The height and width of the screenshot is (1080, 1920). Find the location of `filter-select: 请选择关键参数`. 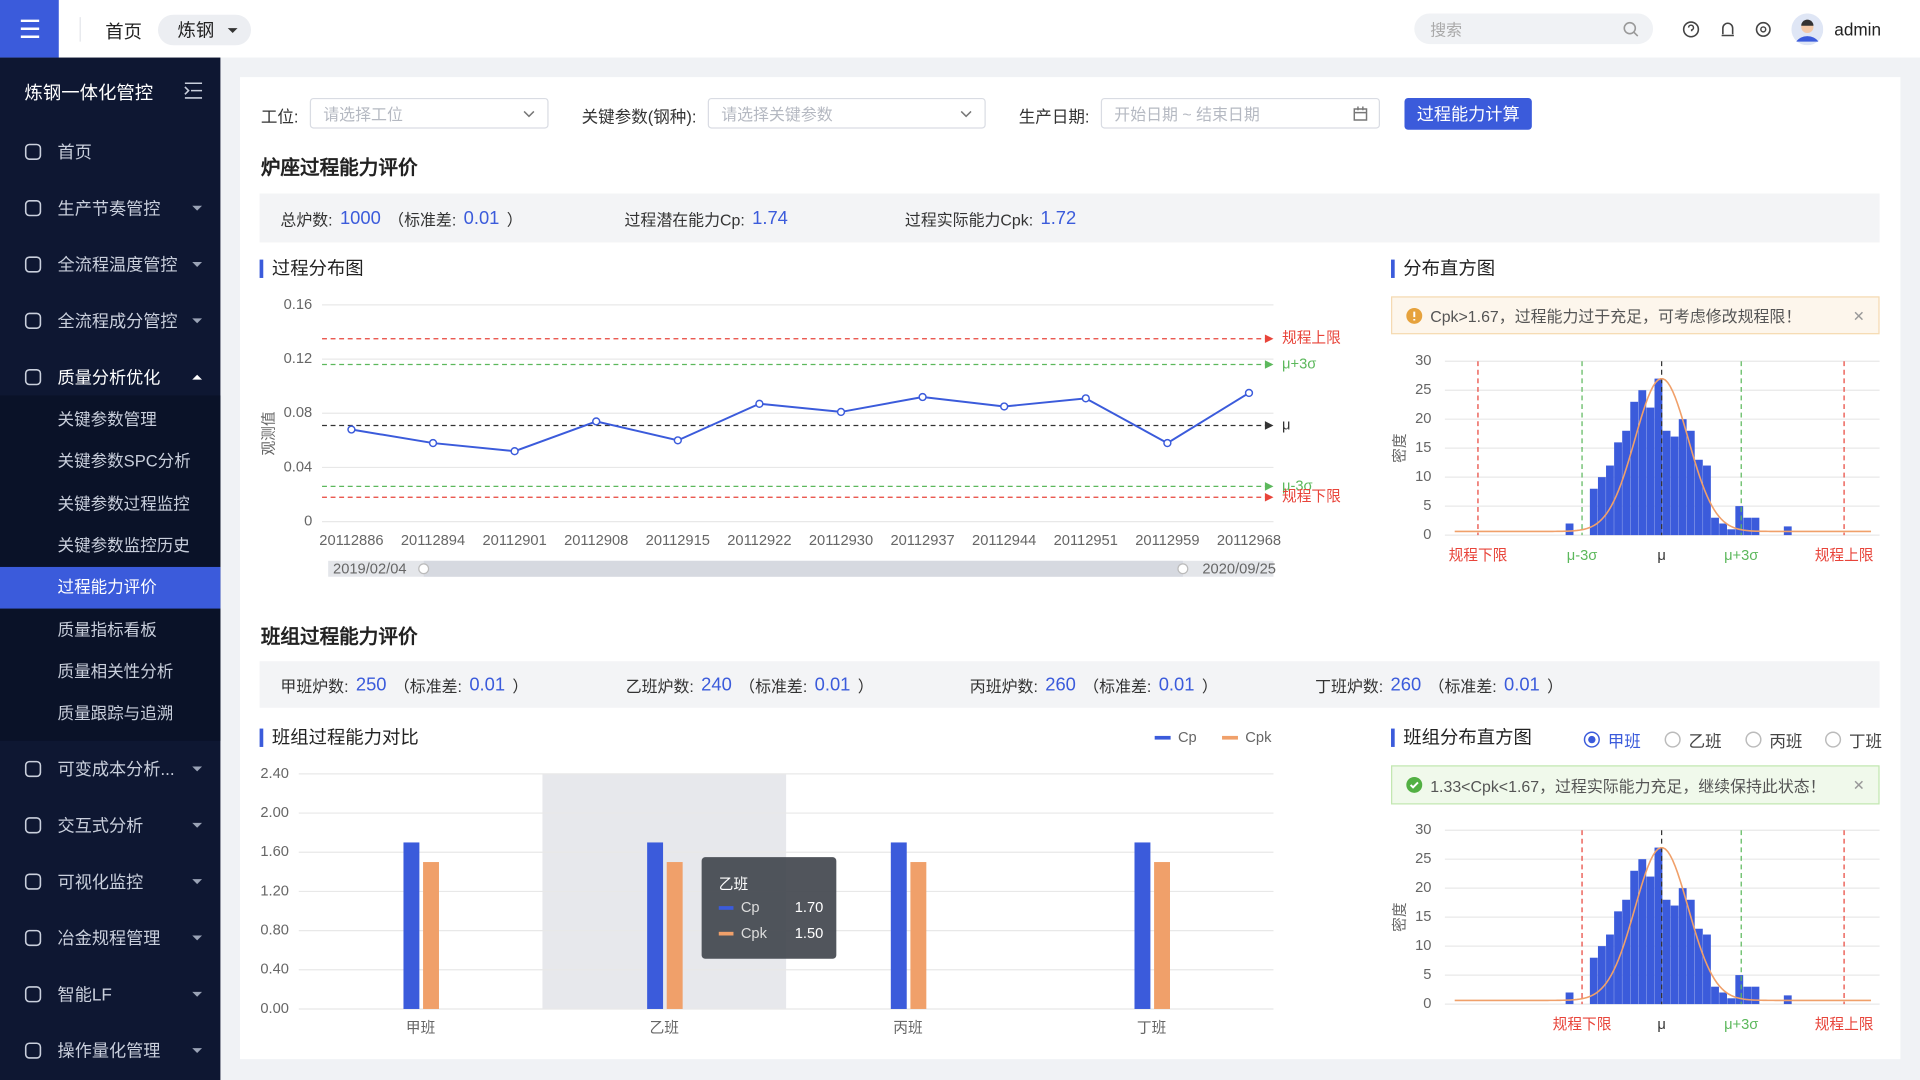

filter-select: 请选择关键参数 is located at coordinates (846, 113).